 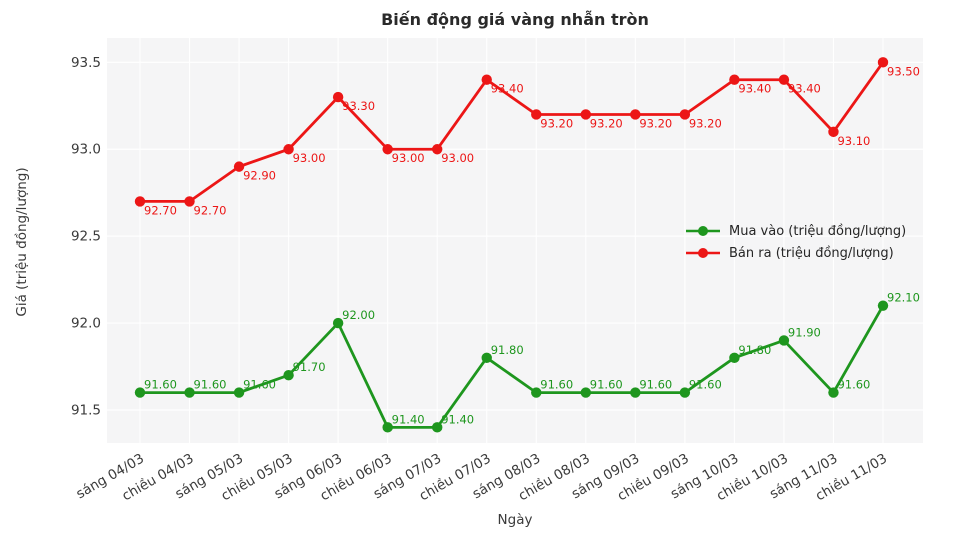 What do you see at coordinates (86, 237) in the screenshot?
I see `y-tick-label: 92.5` at bounding box center [86, 237].